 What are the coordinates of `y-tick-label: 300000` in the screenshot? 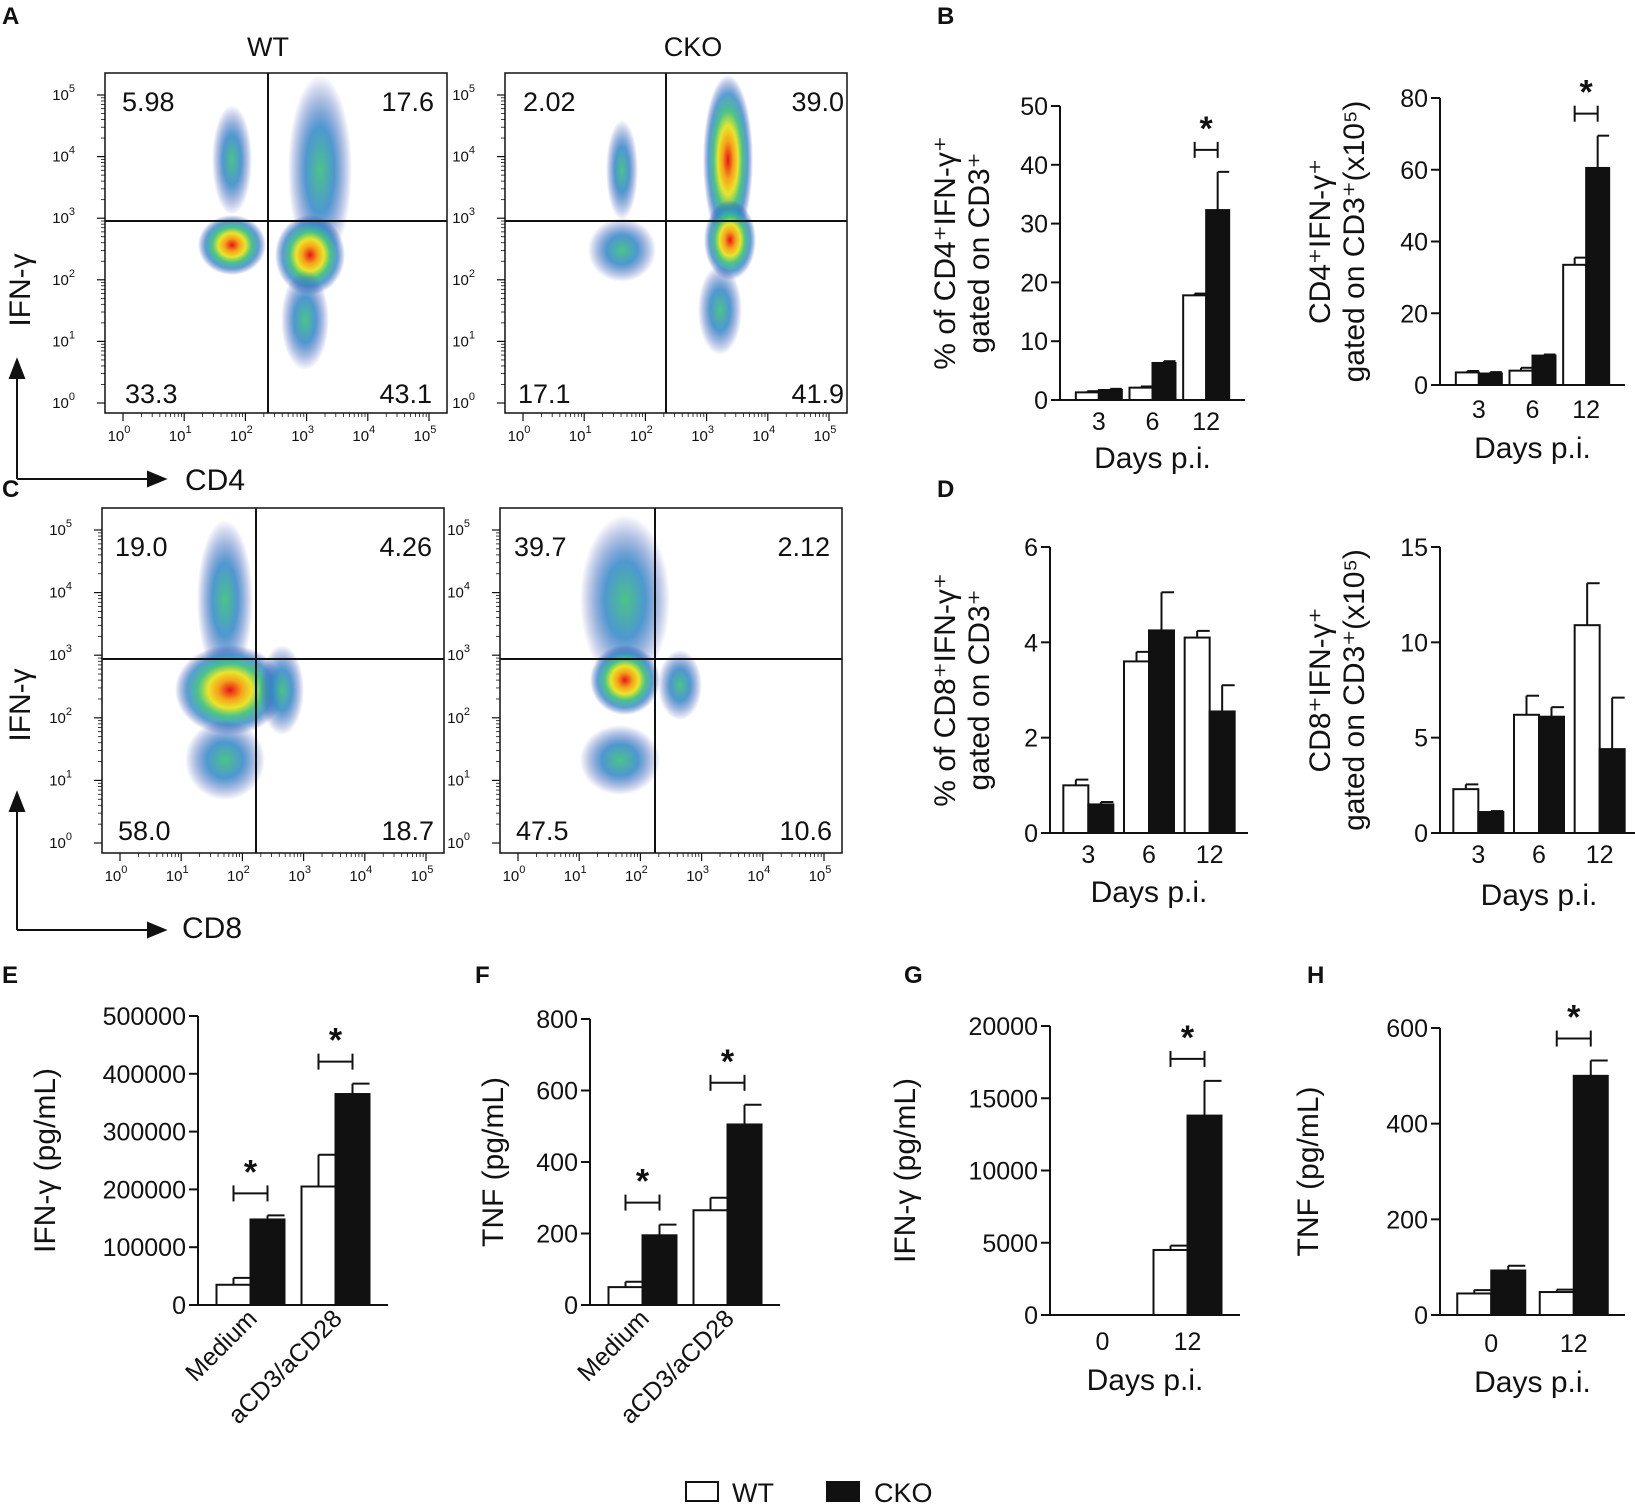 It's located at (144, 1133).